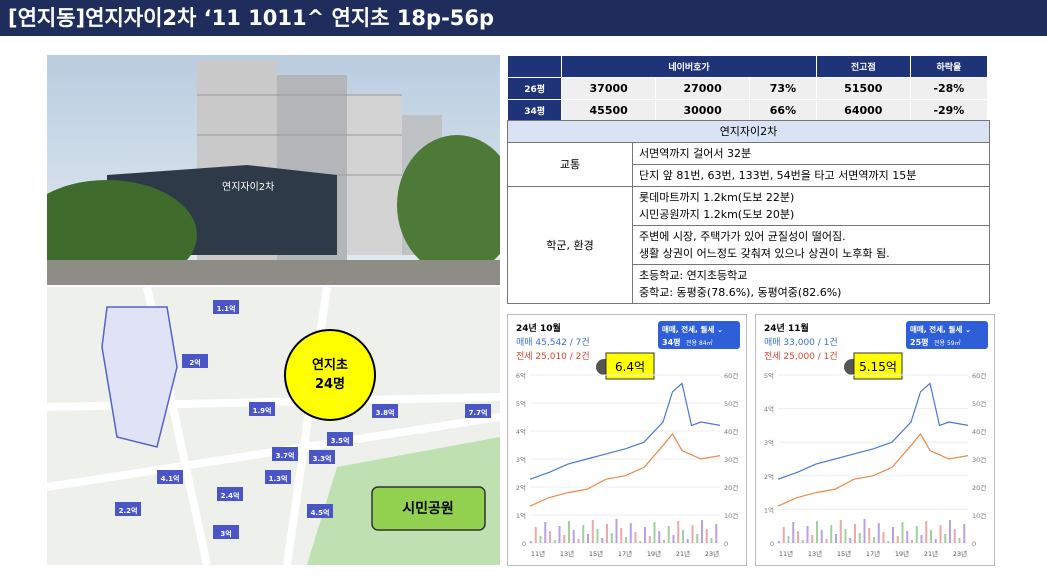 Image resolution: width=1047 pixels, height=587 pixels. I want to click on y-left-label: 1억, so click(769, 510).